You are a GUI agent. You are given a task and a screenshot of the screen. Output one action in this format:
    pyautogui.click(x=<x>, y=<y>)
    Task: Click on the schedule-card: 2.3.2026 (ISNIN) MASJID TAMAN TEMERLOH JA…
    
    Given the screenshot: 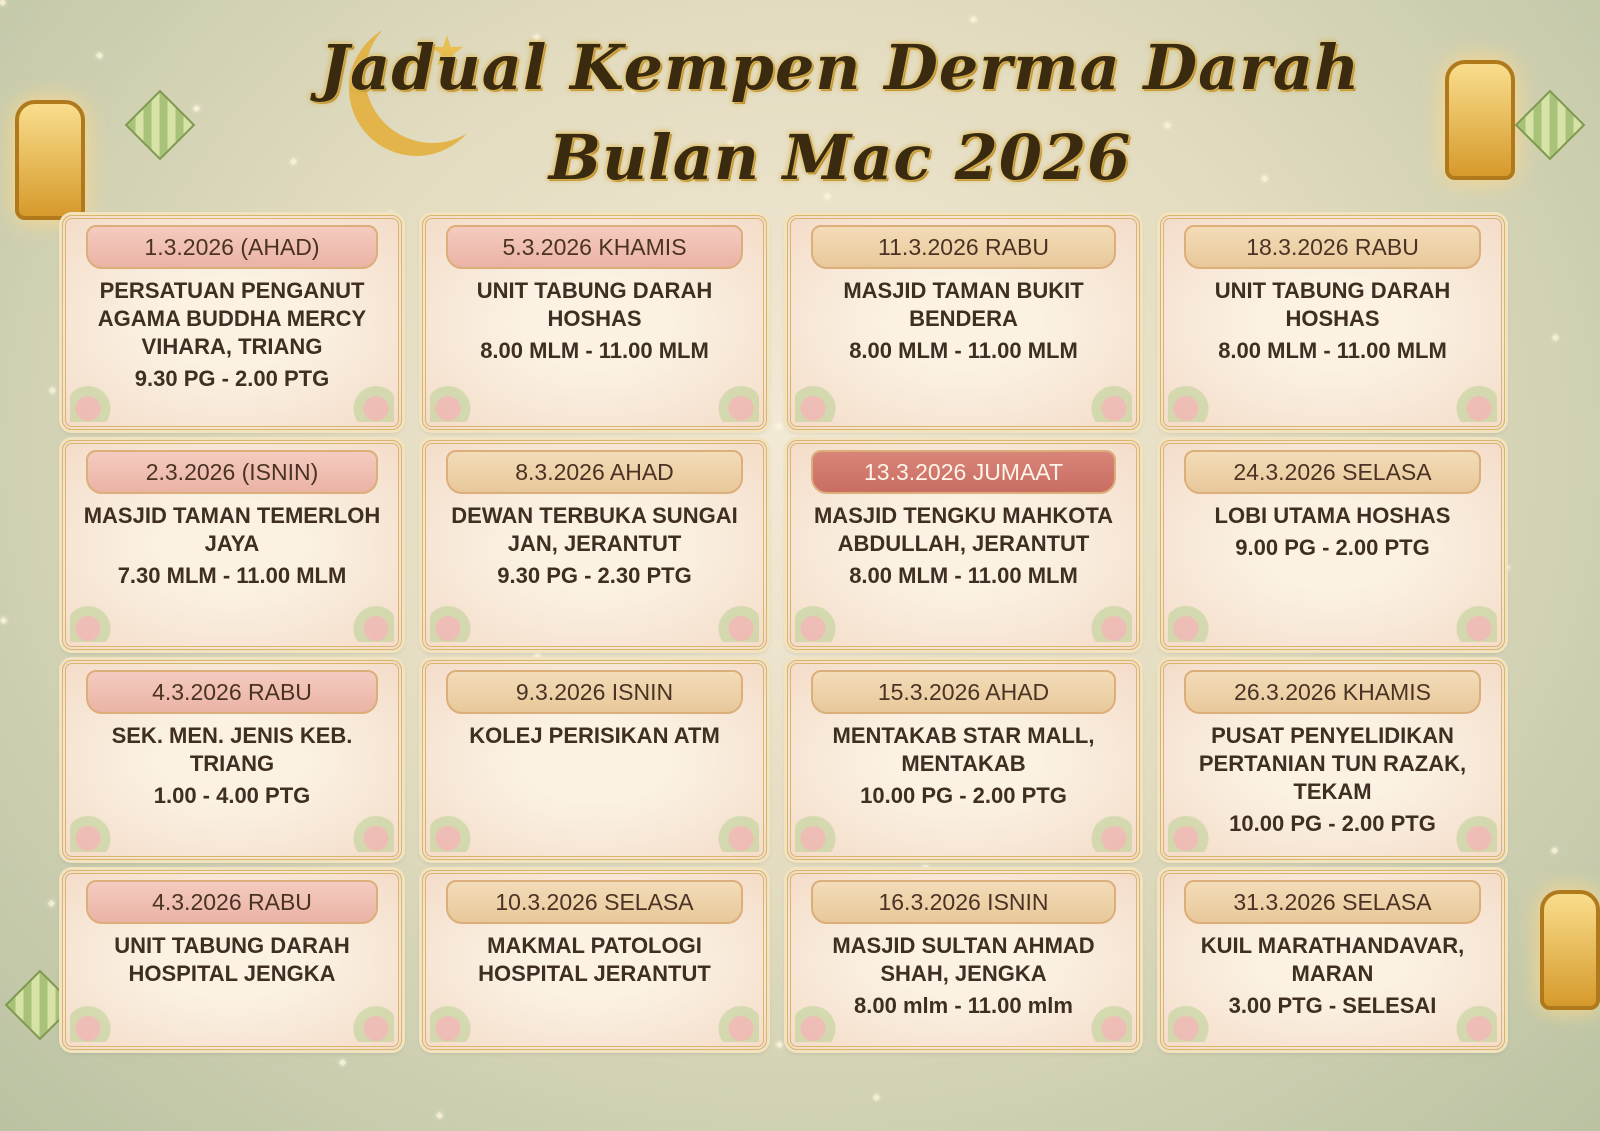 What is the action you would take?
    pyautogui.click(x=232, y=545)
    